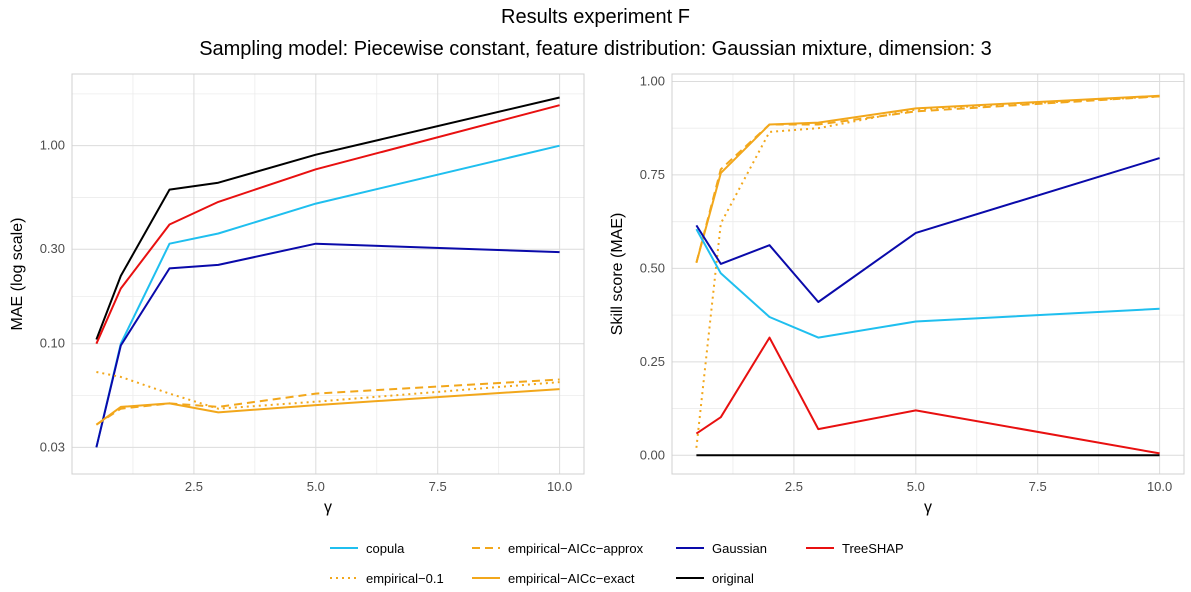 This screenshot has width=1191, height=592. What do you see at coordinates (52, 248) in the screenshot?
I see `left-y-tick-label: 0.30` at bounding box center [52, 248].